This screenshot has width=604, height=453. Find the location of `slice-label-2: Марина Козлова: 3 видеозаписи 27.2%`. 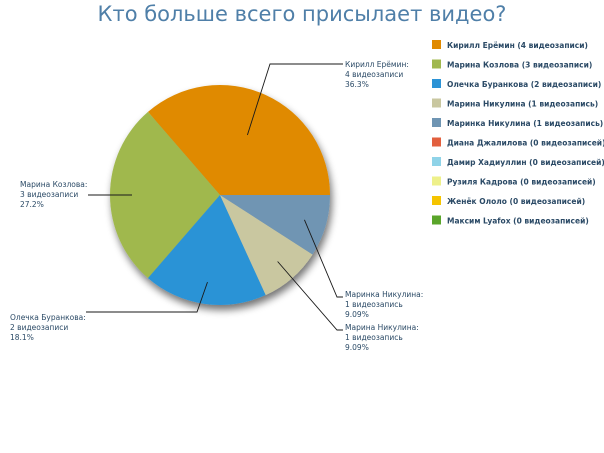

slice-label-2: Марина Козлова: 3 видеозаписи 27.2% is located at coordinates (53, 194).